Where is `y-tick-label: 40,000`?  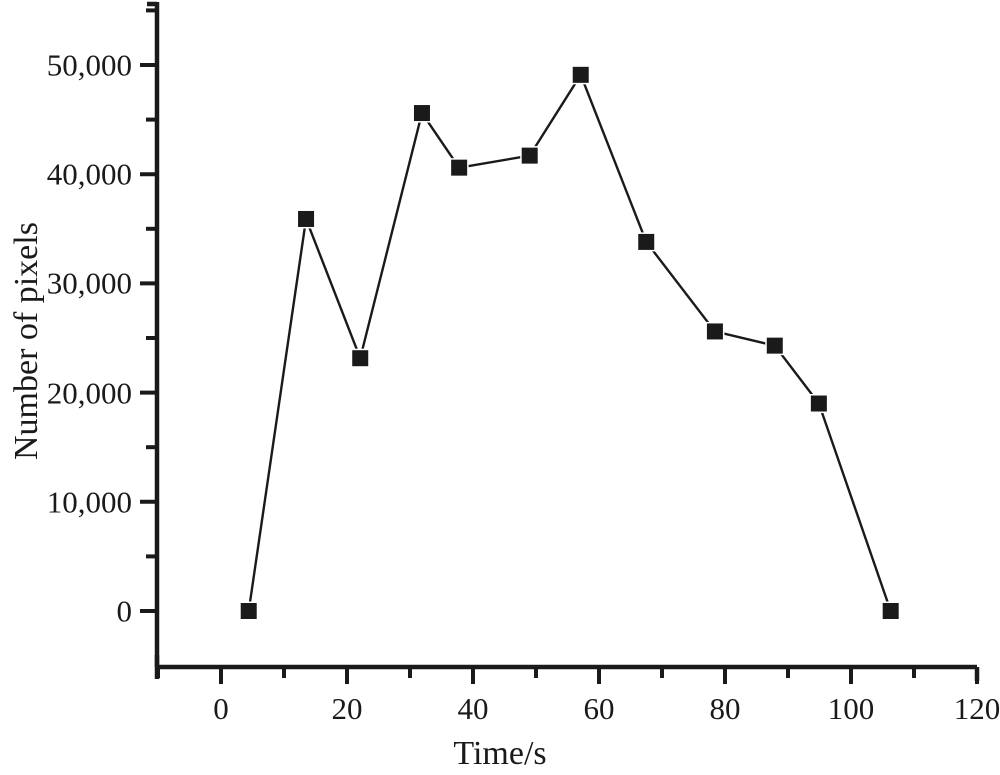 y-tick-label: 40,000 is located at coordinates (89, 174).